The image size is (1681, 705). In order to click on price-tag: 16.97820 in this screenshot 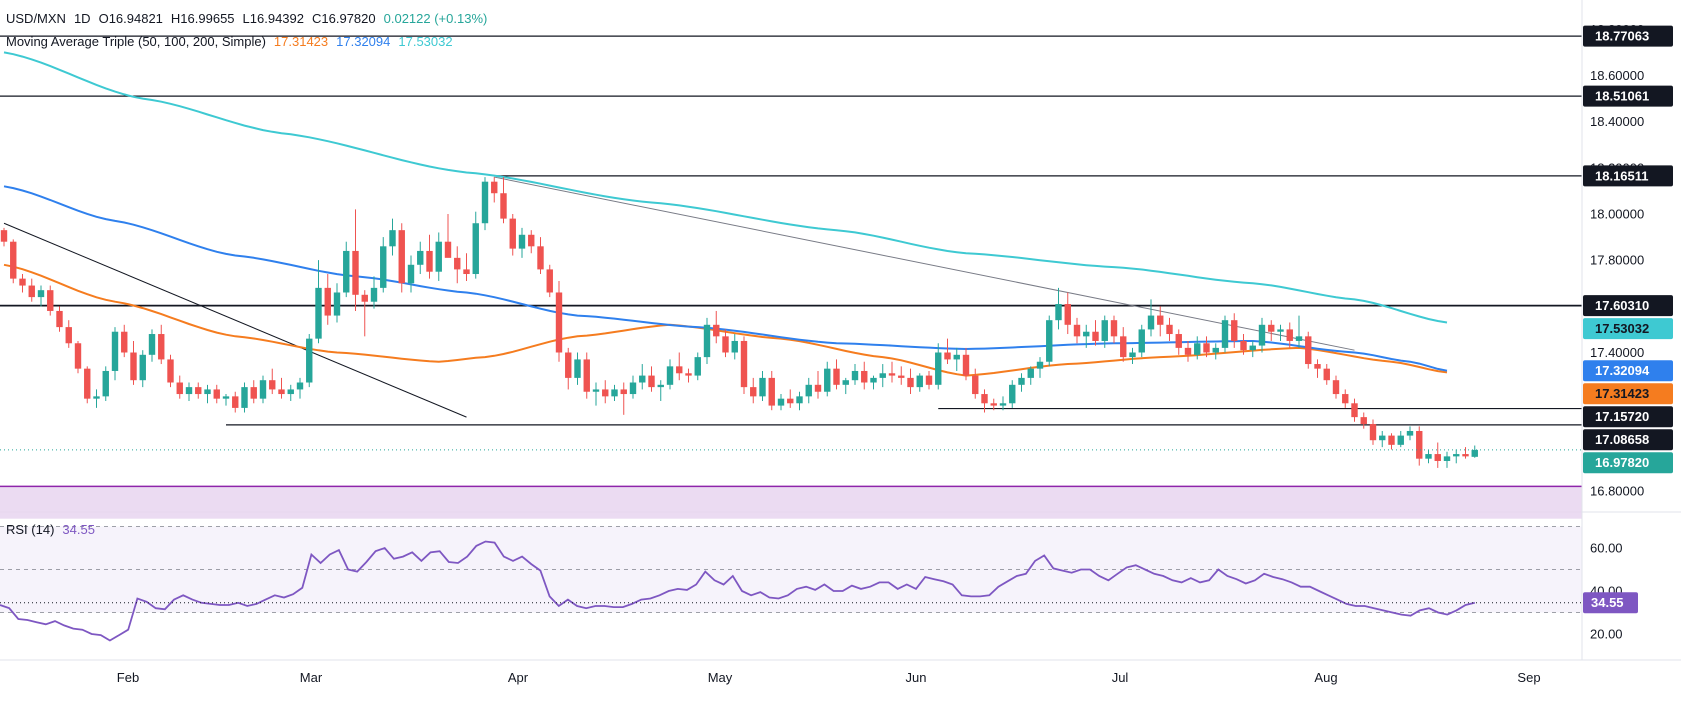, I will do `click(1628, 463)`.